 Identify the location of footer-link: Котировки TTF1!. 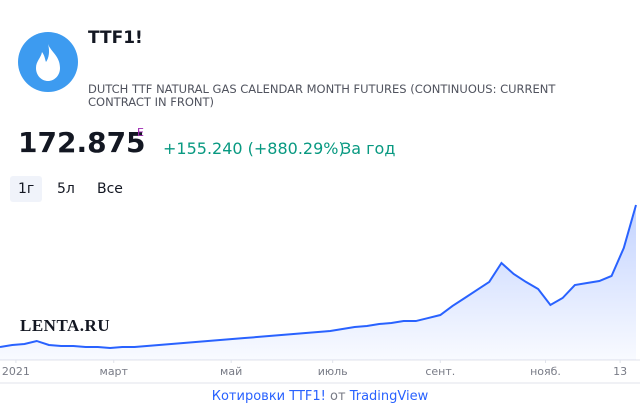
(268, 396).